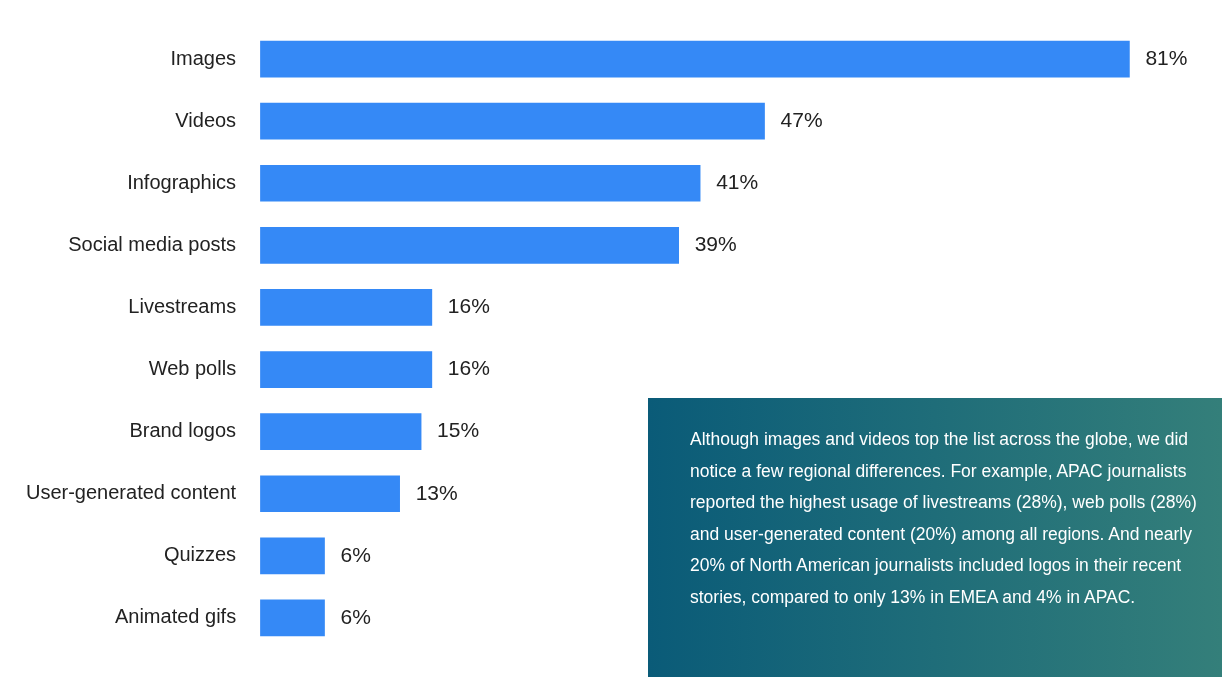 This screenshot has width=1222, height=677. I want to click on y-tick-label: Quizzes, so click(200, 554).